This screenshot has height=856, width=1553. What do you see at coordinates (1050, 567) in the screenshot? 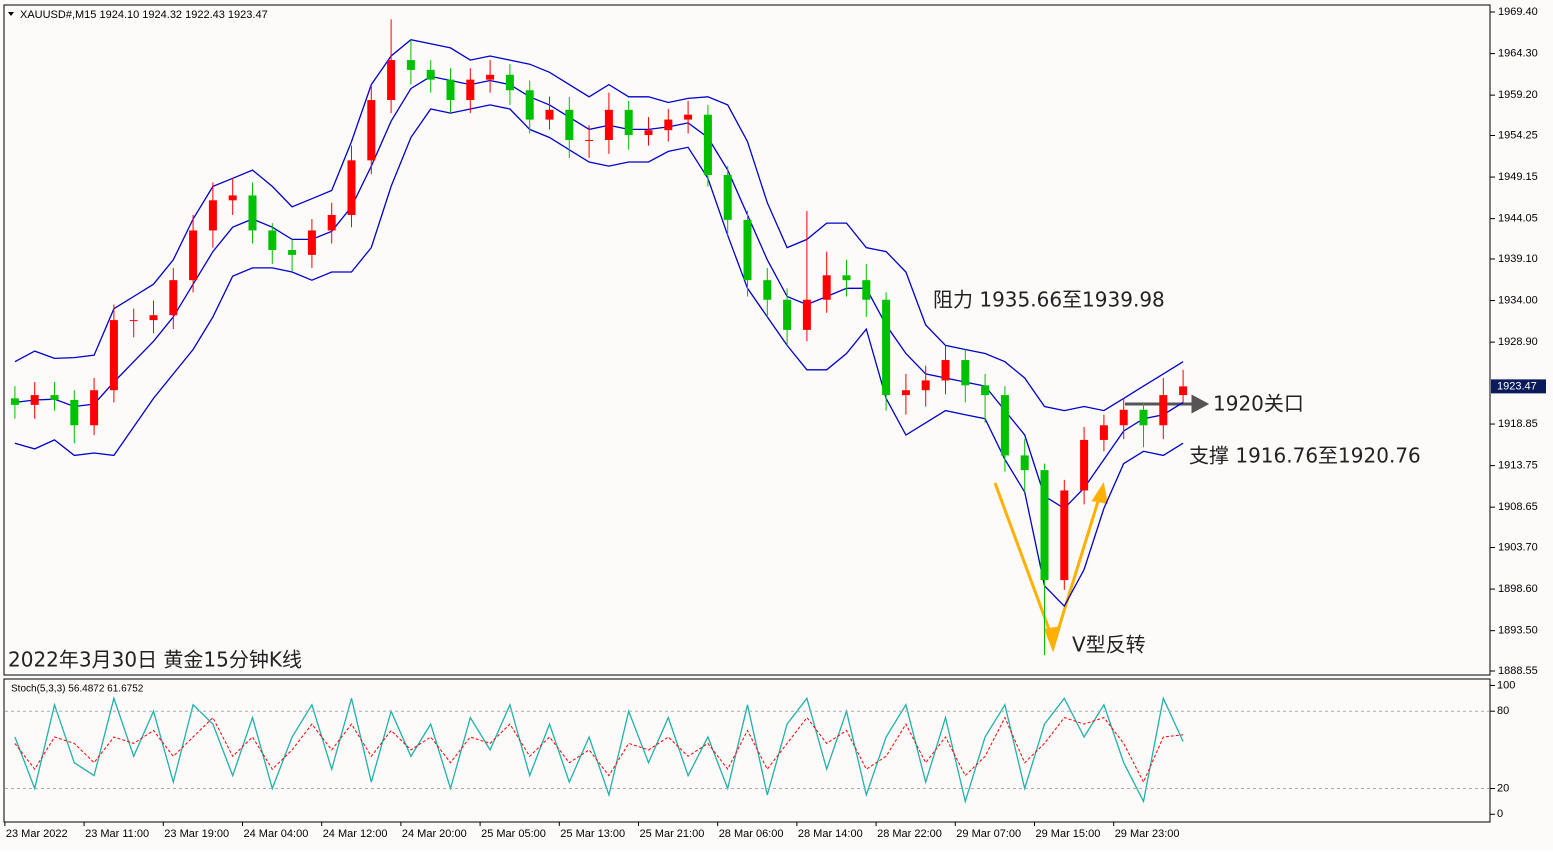
I see `v-arrows` at bounding box center [1050, 567].